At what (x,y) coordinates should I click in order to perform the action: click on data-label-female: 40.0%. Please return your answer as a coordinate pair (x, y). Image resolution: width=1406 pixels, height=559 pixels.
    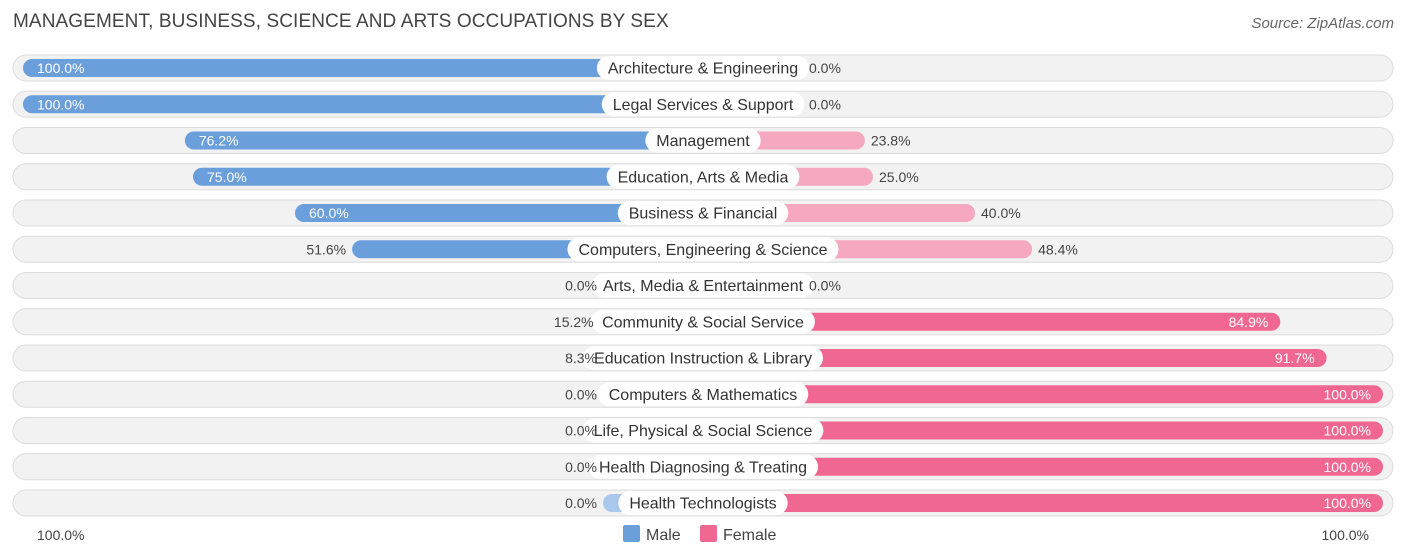
    Looking at the image, I should click on (1001, 213).